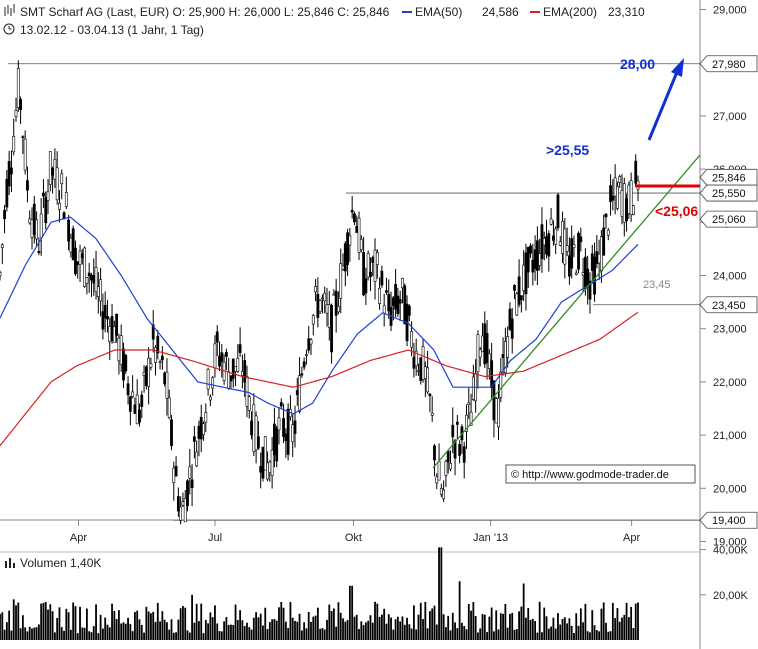  What do you see at coordinates (728, 64) in the screenshot?
I see `level-label: 27,980` at bounding box center [728, 64].